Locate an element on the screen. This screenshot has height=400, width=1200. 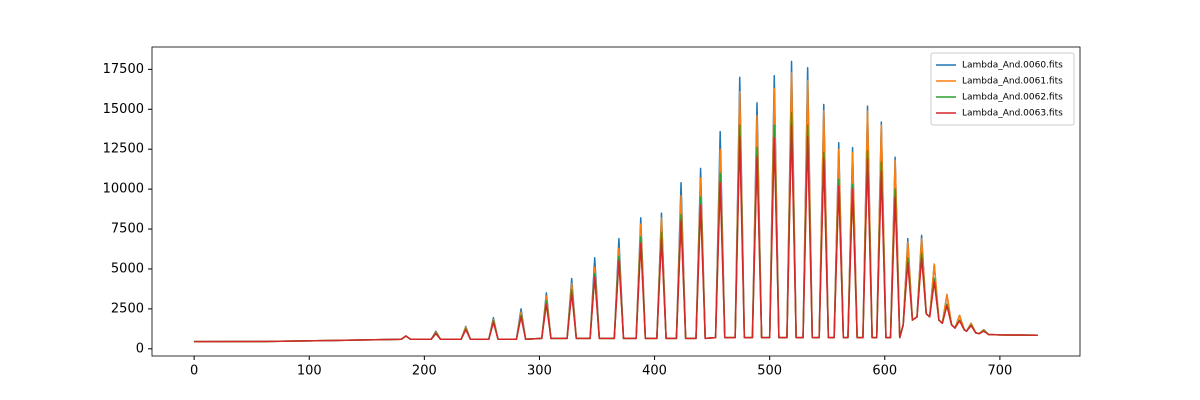
y-tick-label: 0 is located at coordinates (140, 348).